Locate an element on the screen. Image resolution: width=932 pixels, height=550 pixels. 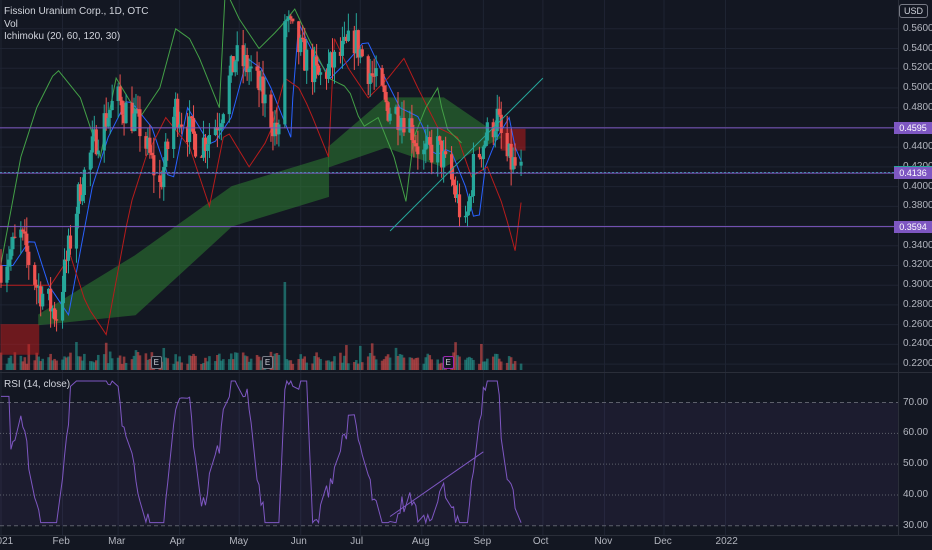
rsi-tick-label: 40.00 is located at coordinates (916, 494).